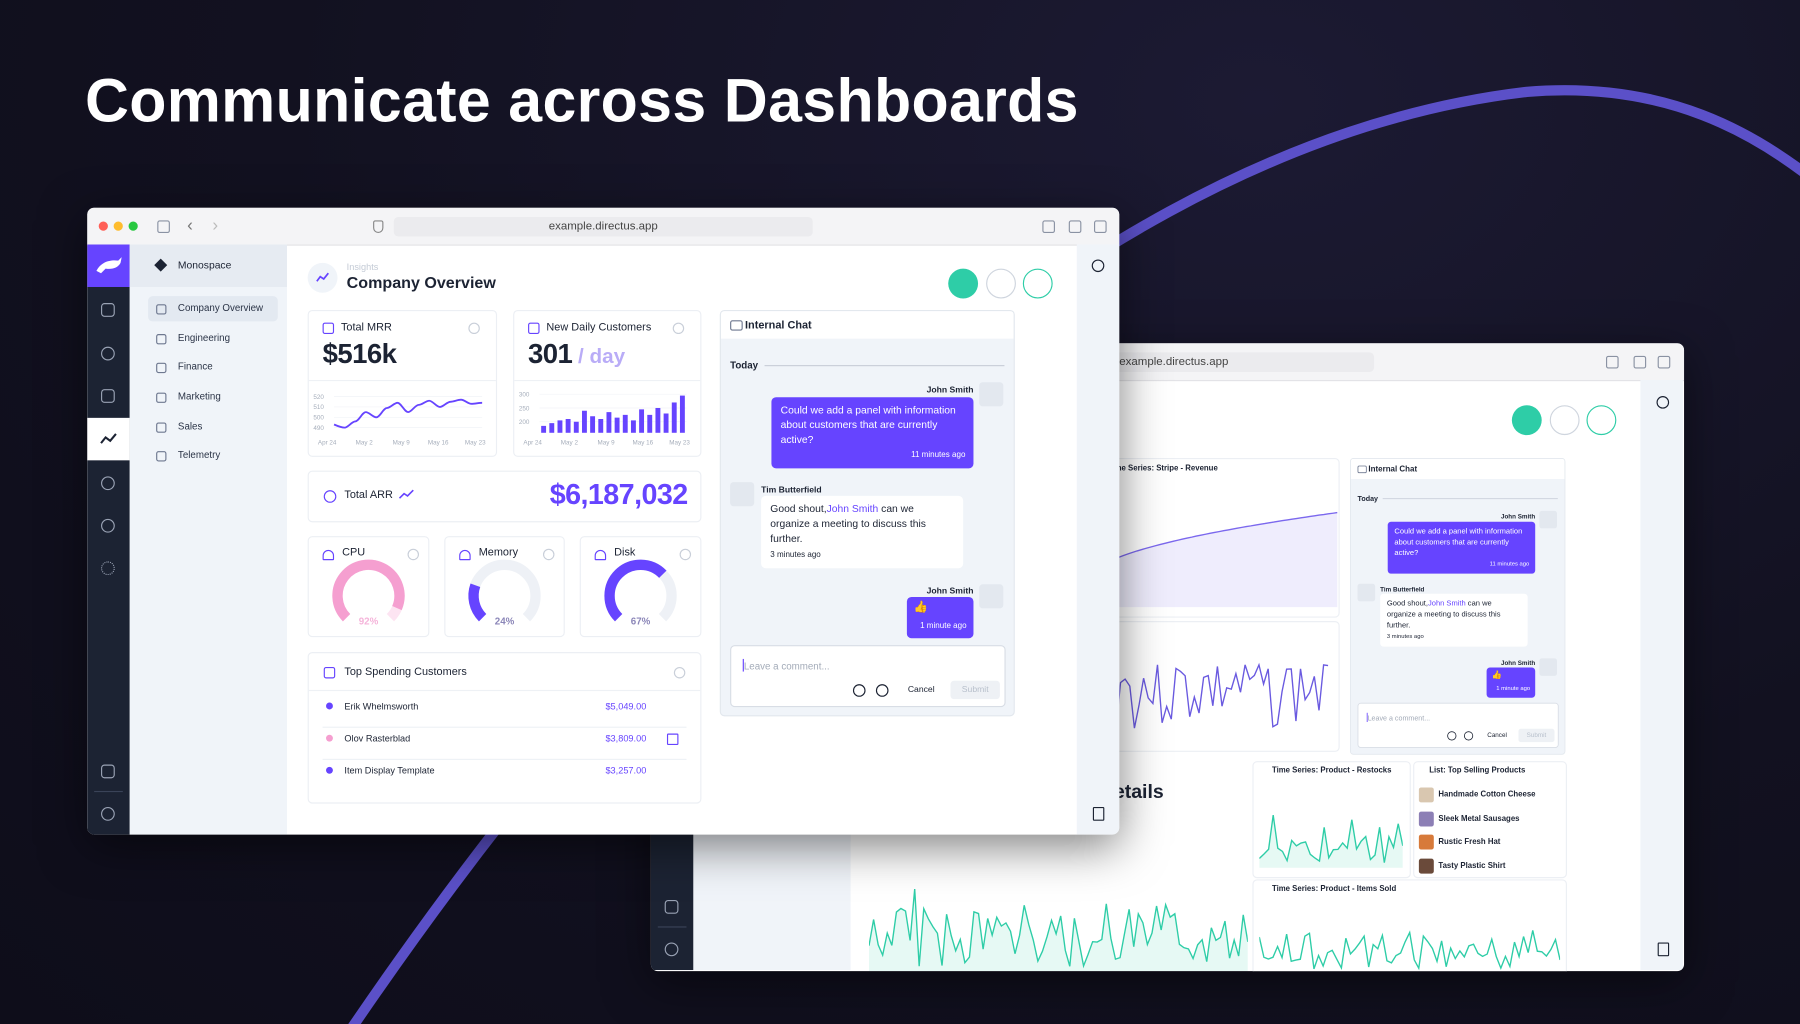 This screenshot has width=1800, height=1024. What do you see at coordinates (108, 771) in the screenshot?
I see `bell-icon` at bounding box center [108, 771].